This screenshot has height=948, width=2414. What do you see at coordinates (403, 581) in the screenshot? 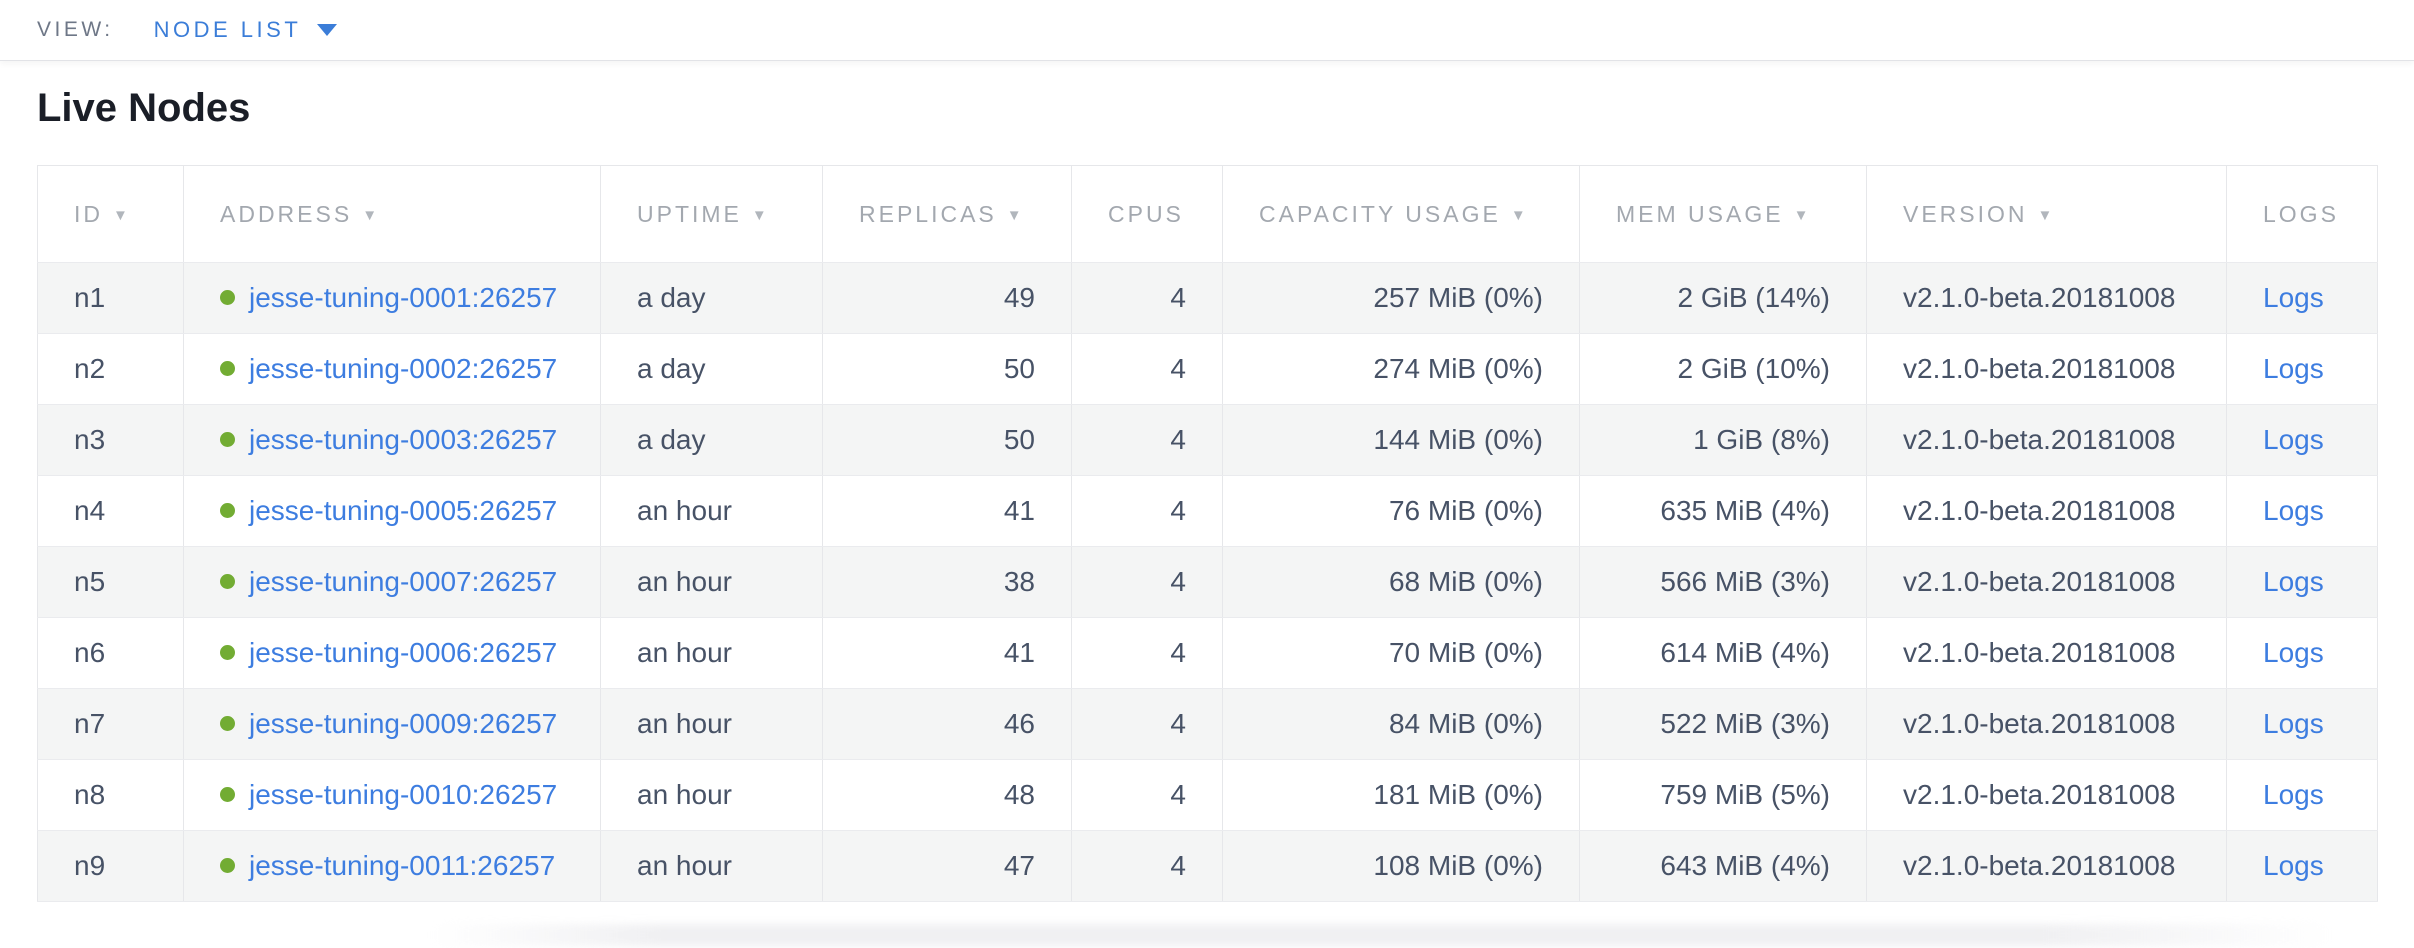
I see `node-address-link: jesse-tuning-0007:26257` at bounding box center [403, 581].